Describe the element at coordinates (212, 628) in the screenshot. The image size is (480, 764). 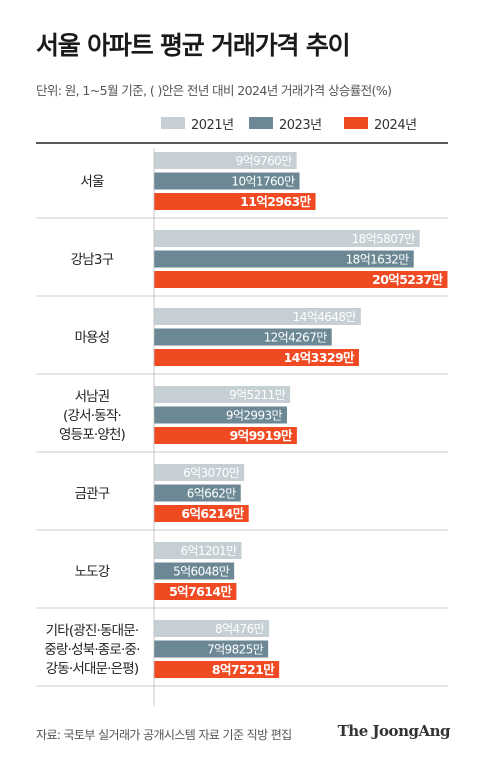
I see `bar-7-2021년` at that location.